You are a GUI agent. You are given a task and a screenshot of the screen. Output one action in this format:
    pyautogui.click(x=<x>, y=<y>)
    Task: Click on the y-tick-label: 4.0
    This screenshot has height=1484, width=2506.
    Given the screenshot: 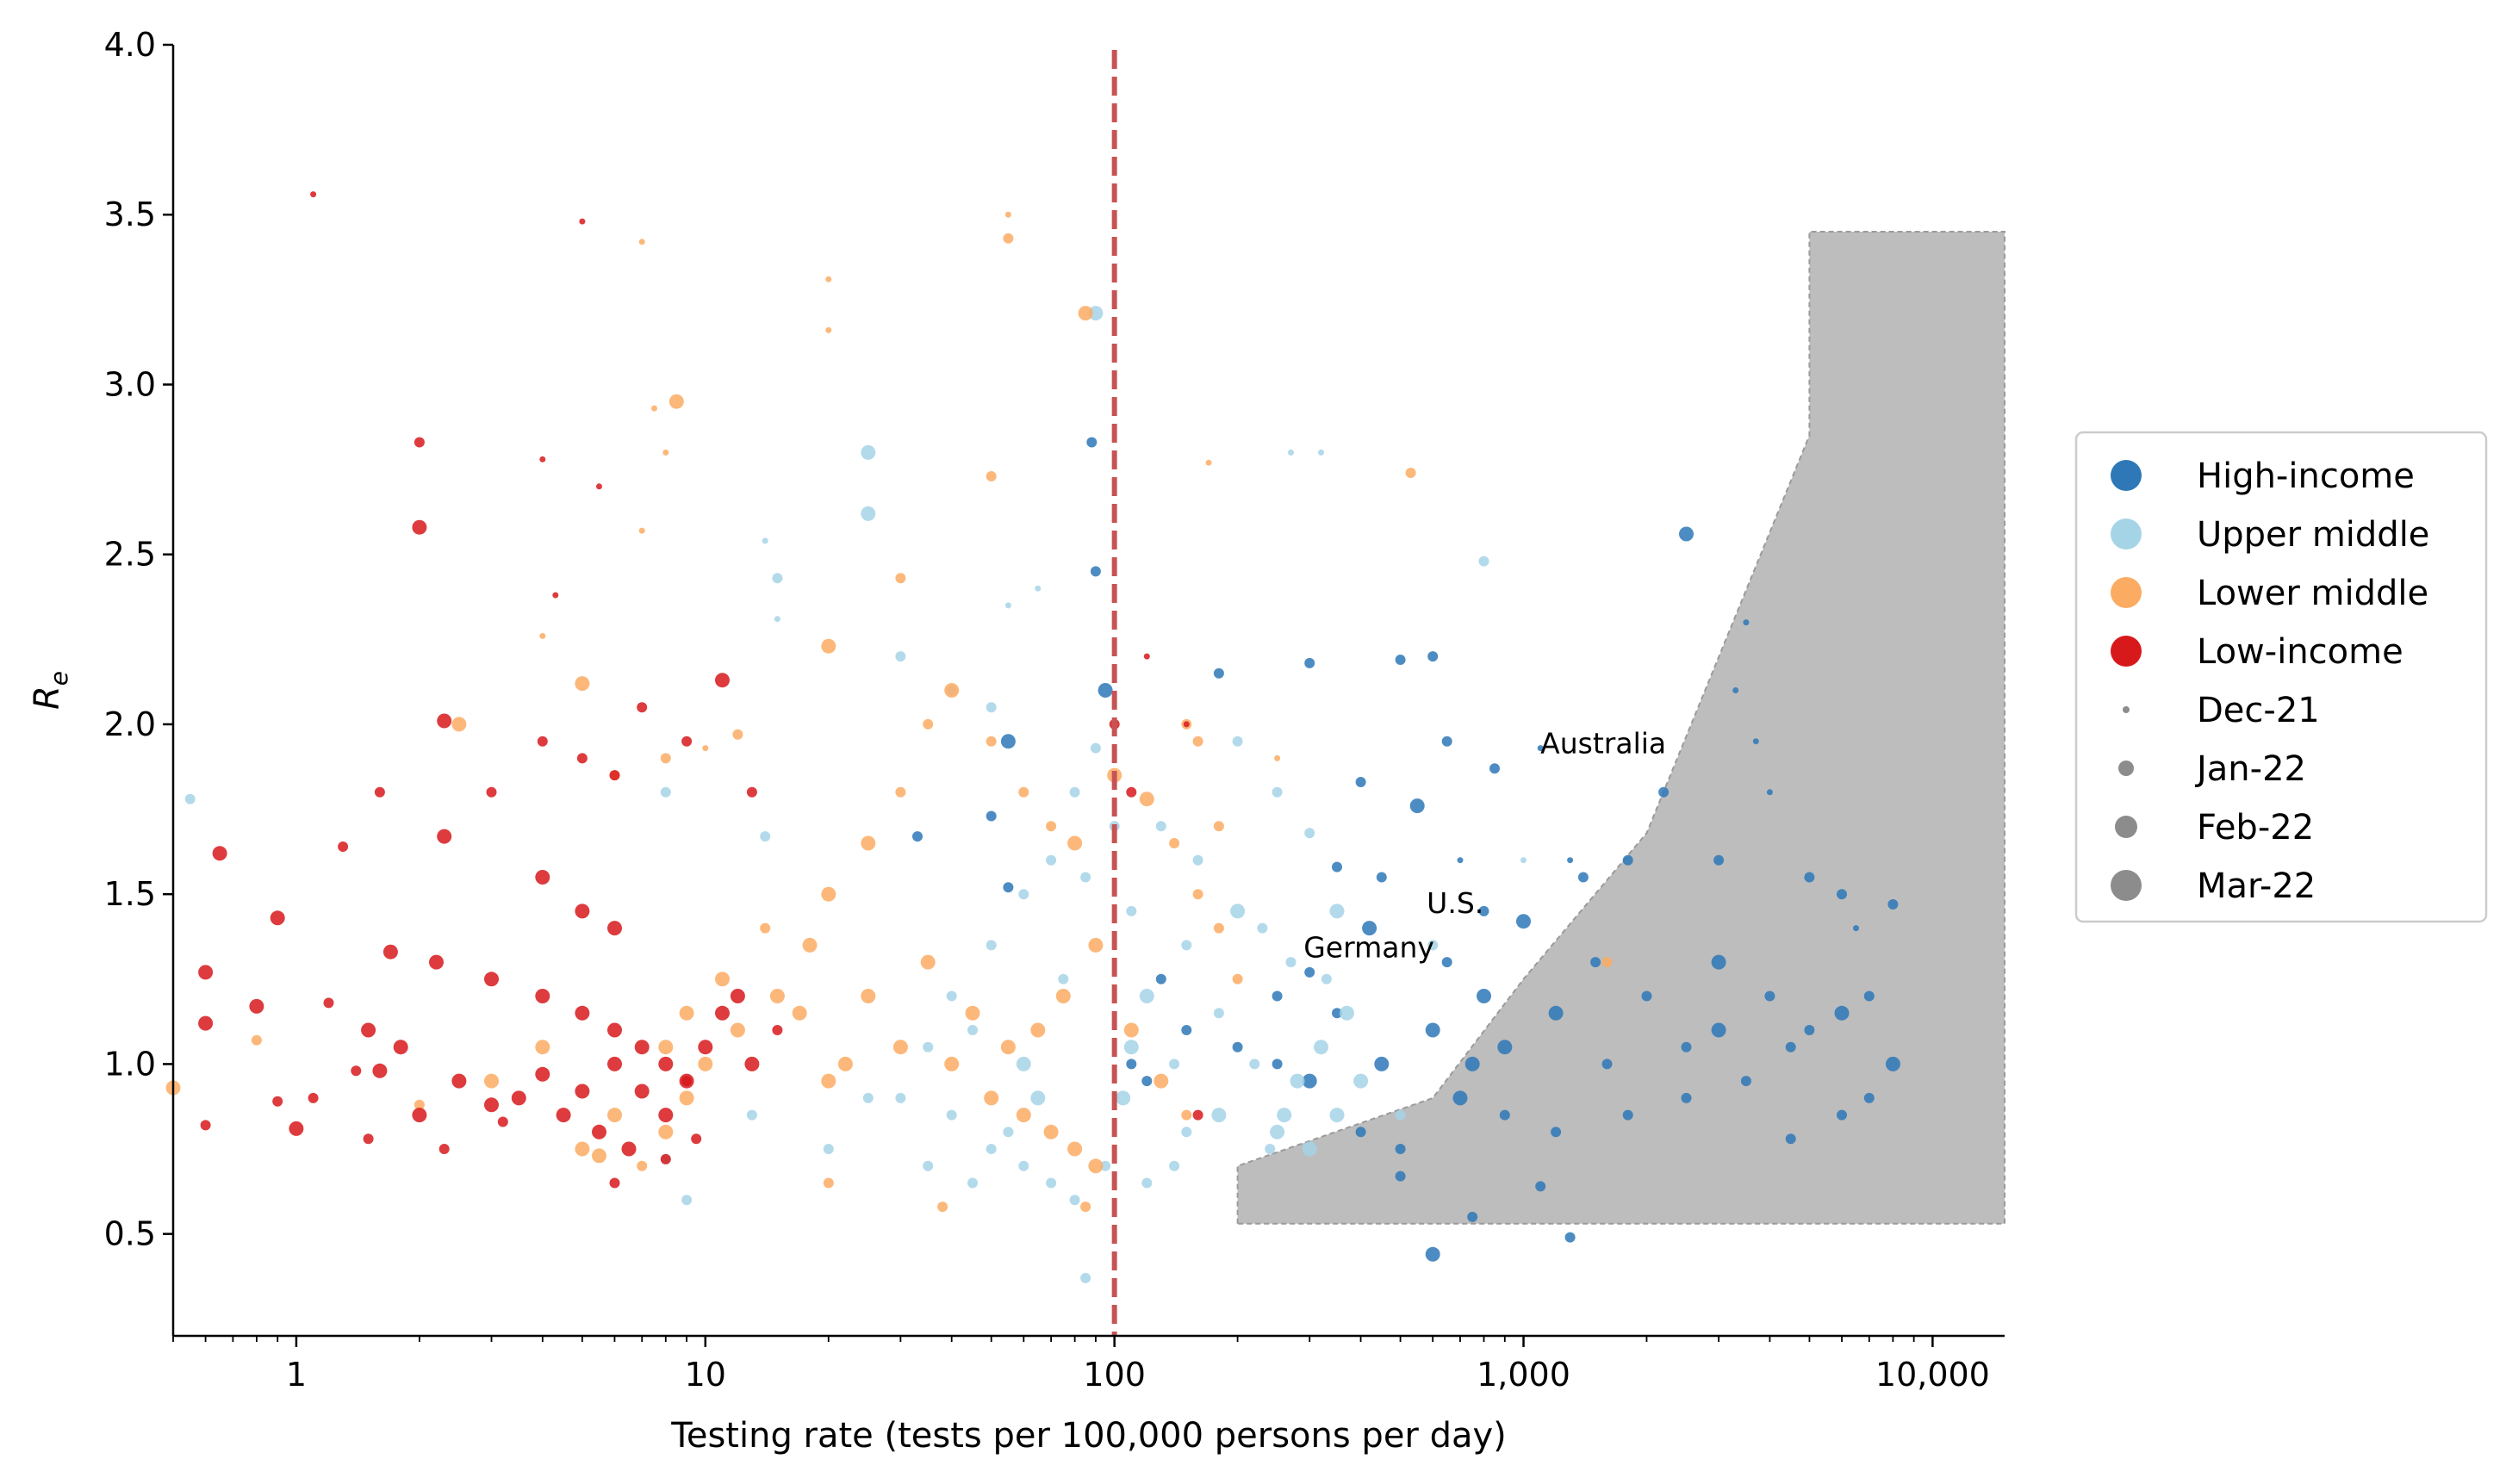 What is the action you would take?
    pyautogui.click(x=130, y=45)
    